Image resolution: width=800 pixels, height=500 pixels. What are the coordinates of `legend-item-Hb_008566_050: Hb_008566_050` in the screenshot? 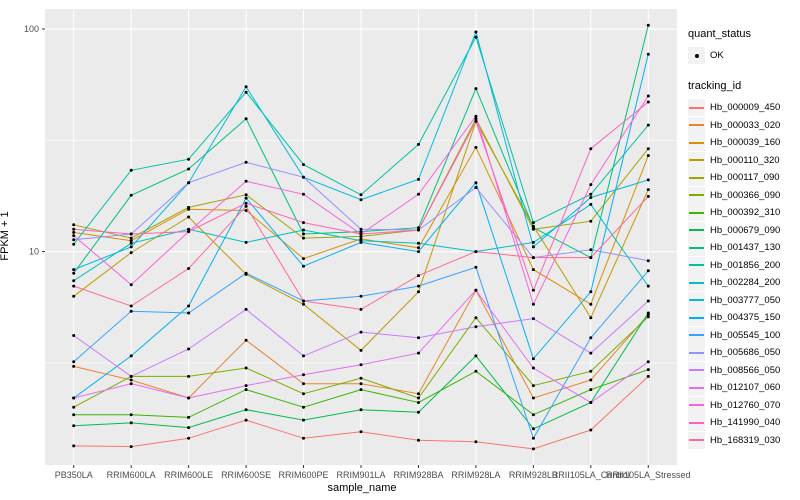 It's located at (744, 370).